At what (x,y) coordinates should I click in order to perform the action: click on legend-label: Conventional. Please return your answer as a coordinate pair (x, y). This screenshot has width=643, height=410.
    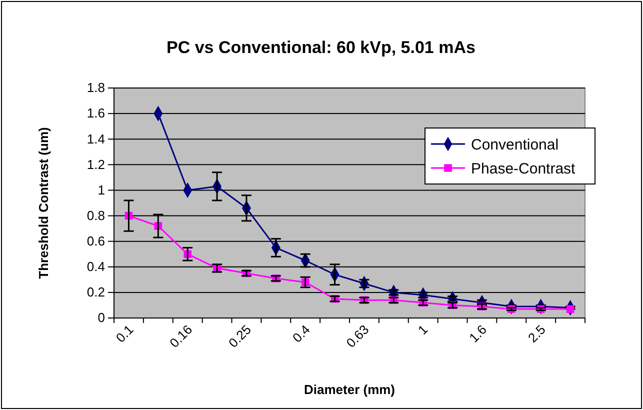
    Looking at the image, I should click on (515, 145).